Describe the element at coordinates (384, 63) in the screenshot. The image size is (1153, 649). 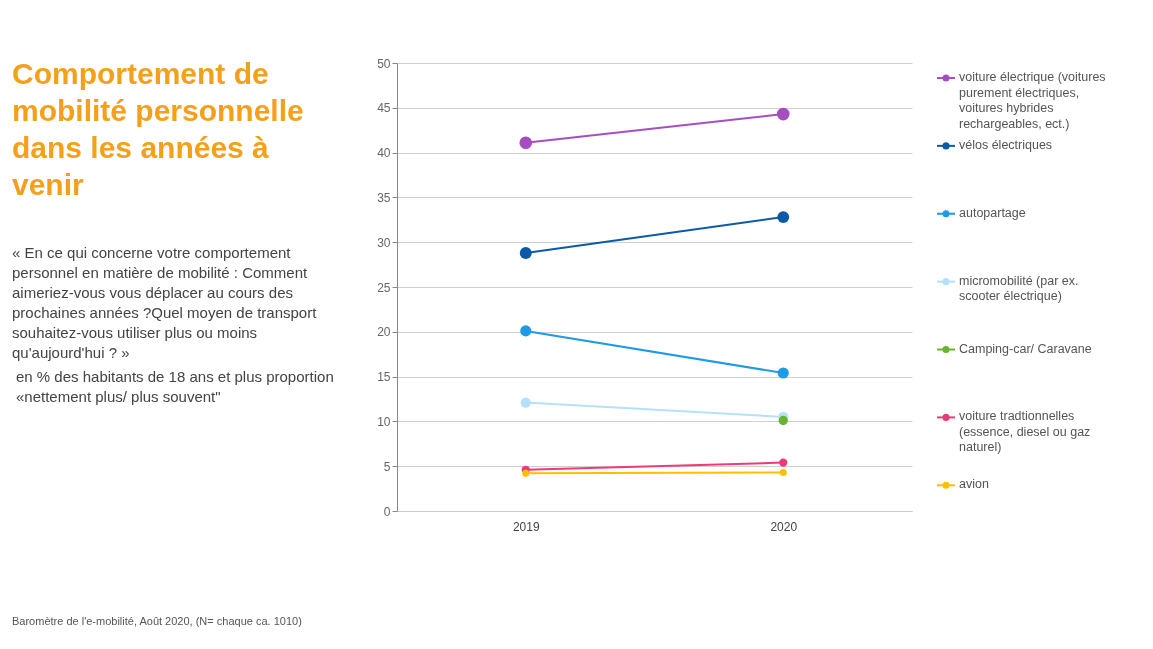
I see `y-tick-label: 50` at that location.